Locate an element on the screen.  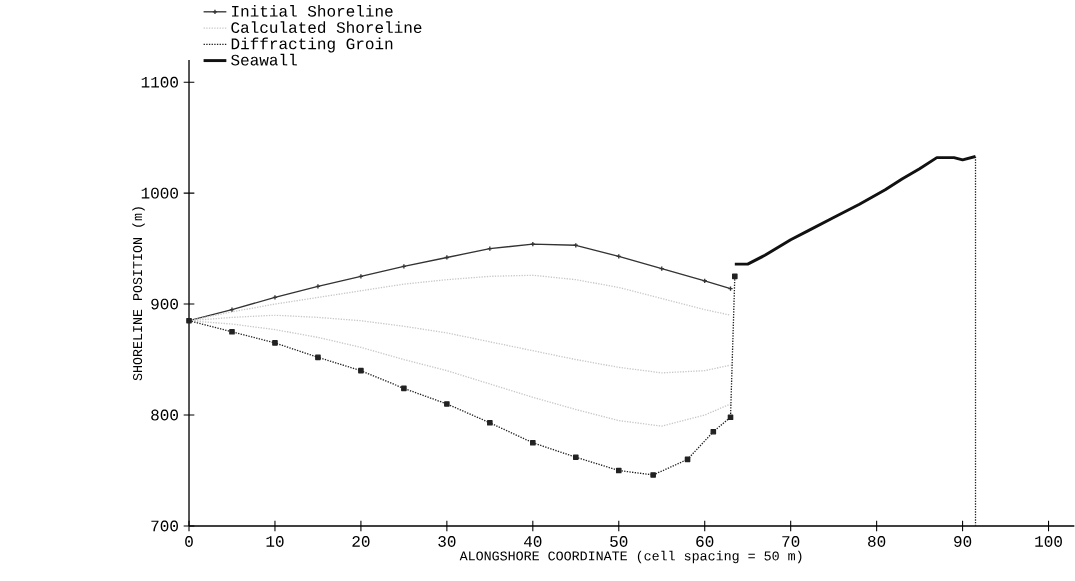
legend-label: Seawall is located at coordinates (264, 59).